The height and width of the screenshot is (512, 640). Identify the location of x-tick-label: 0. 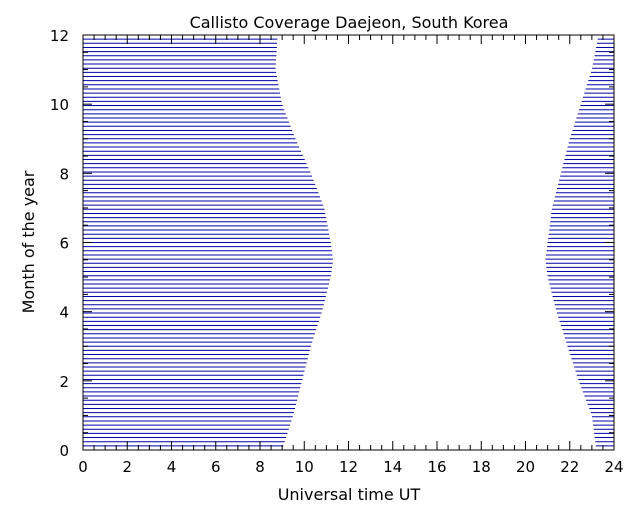
(83, 467).